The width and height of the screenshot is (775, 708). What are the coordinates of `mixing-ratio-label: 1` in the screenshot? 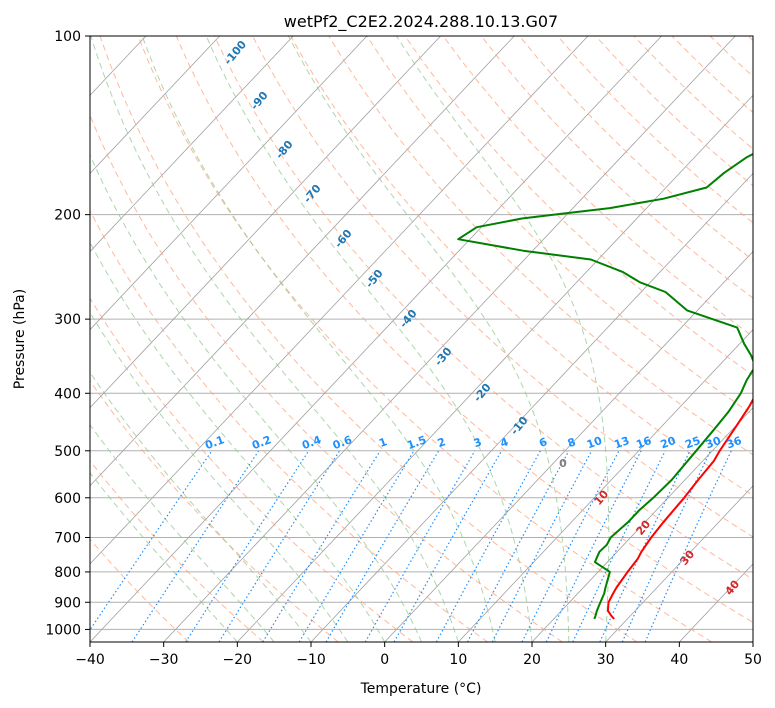 It's located at (383, 442).